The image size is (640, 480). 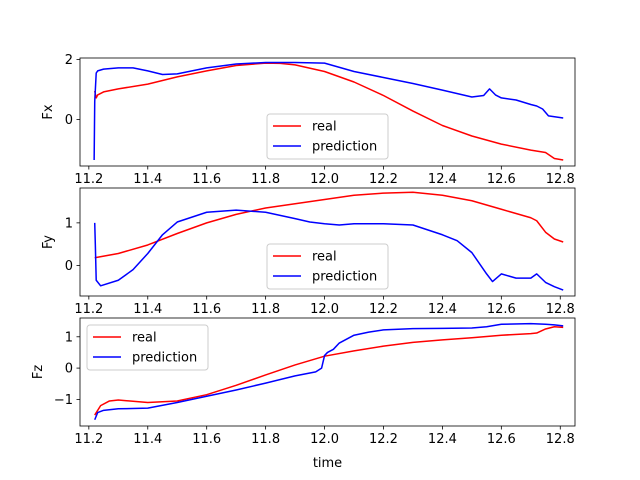 What do you see at coordinates (69, 266) in the screenshot?
I see `fy-y-tick-label: 0` at bounding box center [69, 266].